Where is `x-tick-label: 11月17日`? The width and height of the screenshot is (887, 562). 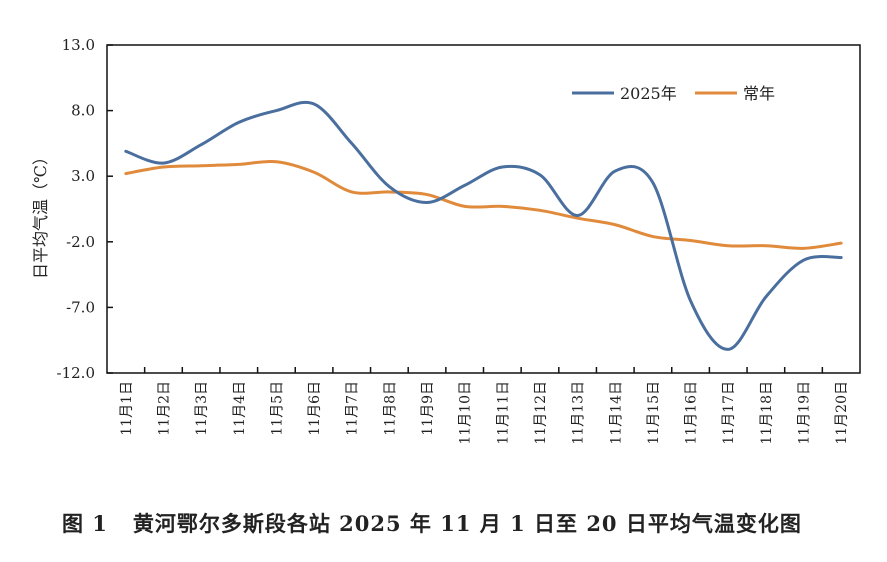
x-tick-label: 11月17日 is located at coordinates (729, 413).